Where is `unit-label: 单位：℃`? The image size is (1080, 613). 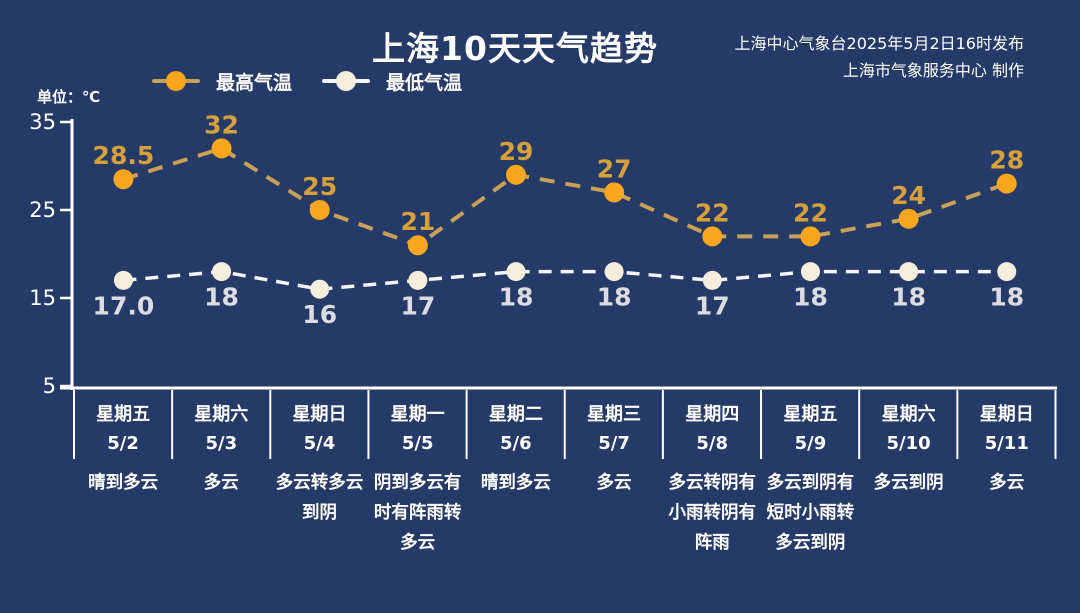 unit-label: 单位：℃ is located at coordinates (69, 97).